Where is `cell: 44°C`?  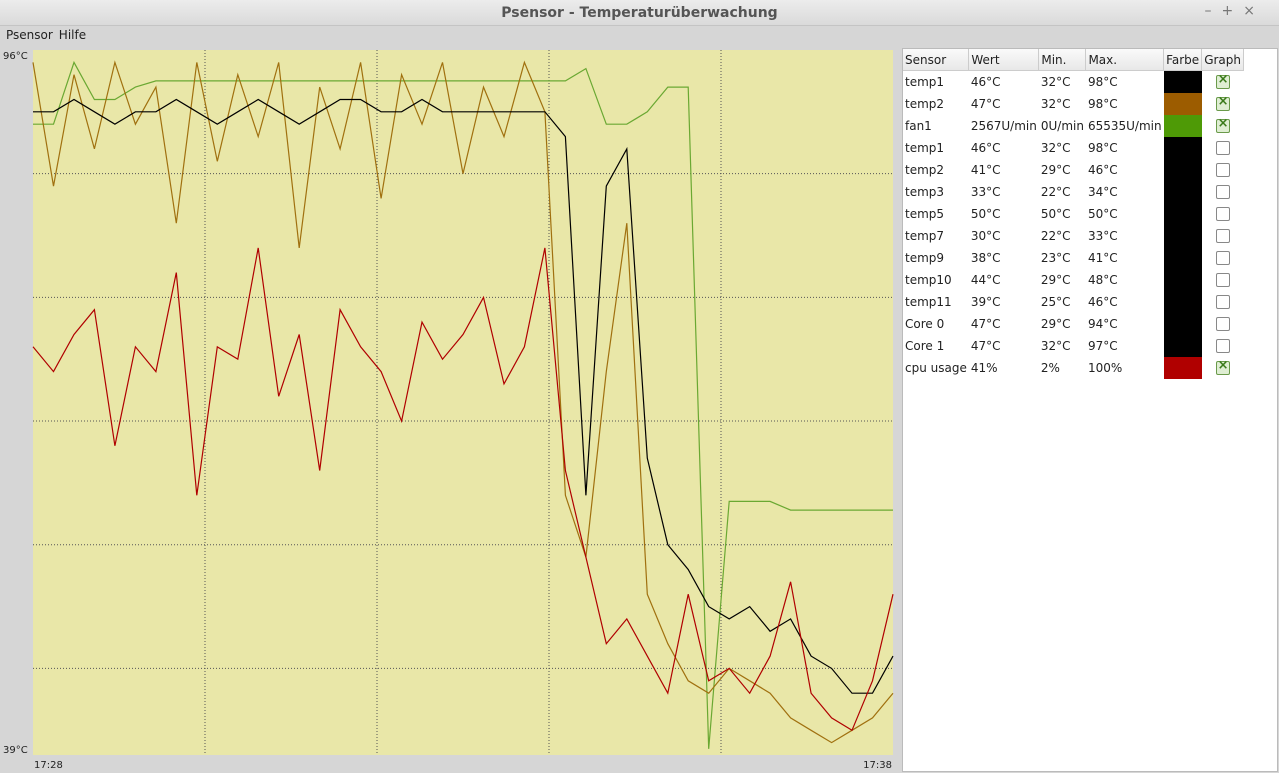 cell: 44°C is located at coordinates (985, 280).